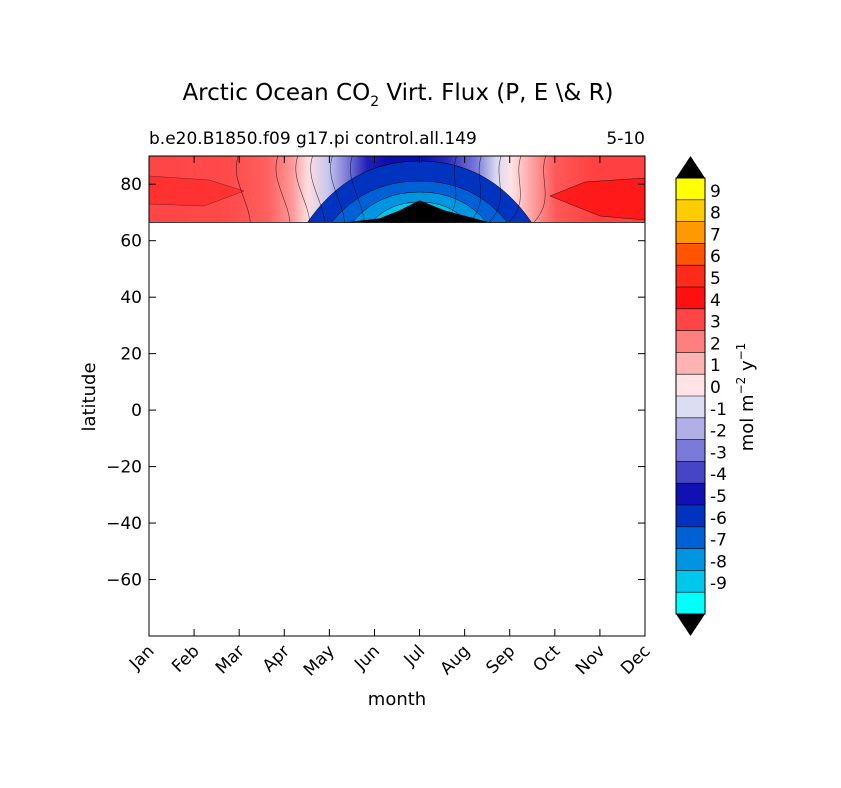  What do you see at coordinates (597, 199) in the screenshot?
I see `contour-red-dec` at bounding box center [597, 199].